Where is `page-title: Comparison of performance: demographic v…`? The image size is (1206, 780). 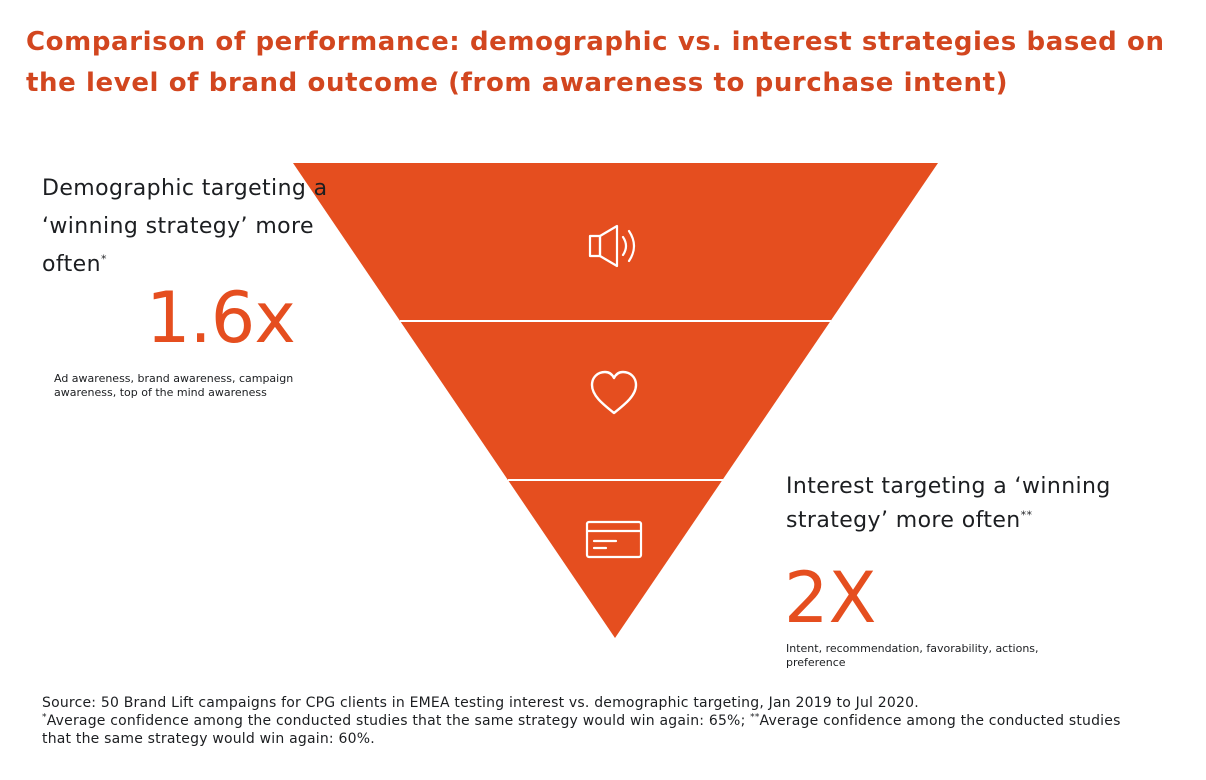
page-title: Comparison of performance: demographic v… is located at coordinates (595, 62).